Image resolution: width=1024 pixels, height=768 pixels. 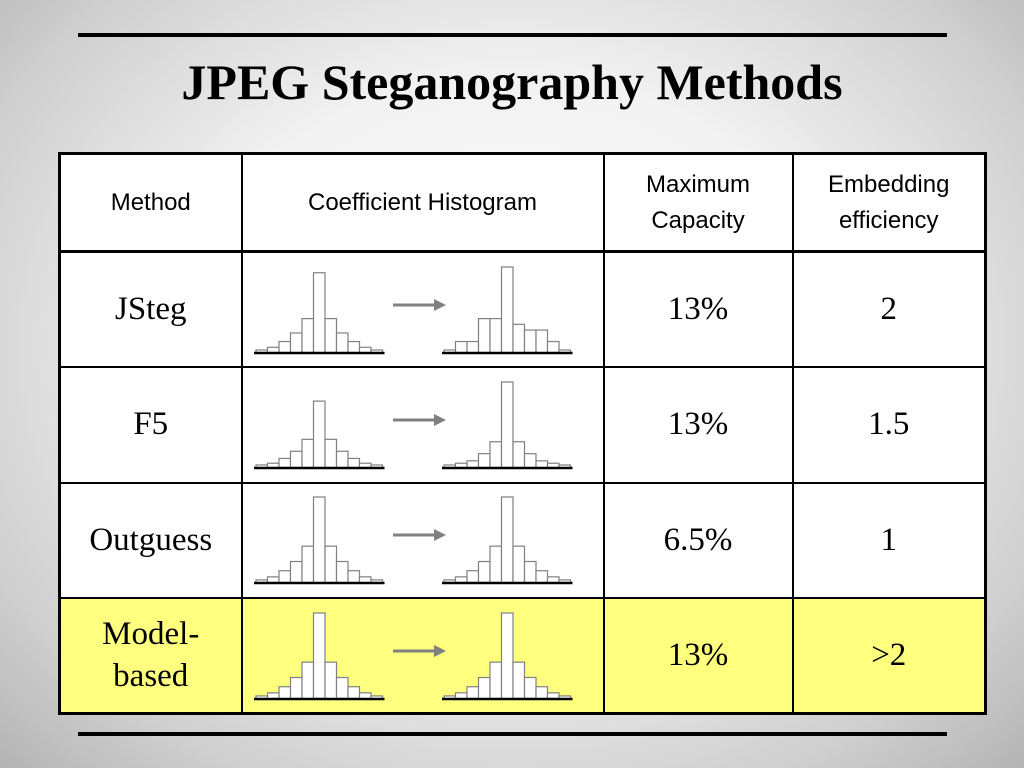 I want to click on efficiency-cell: 2, so click(x=889, y=309).